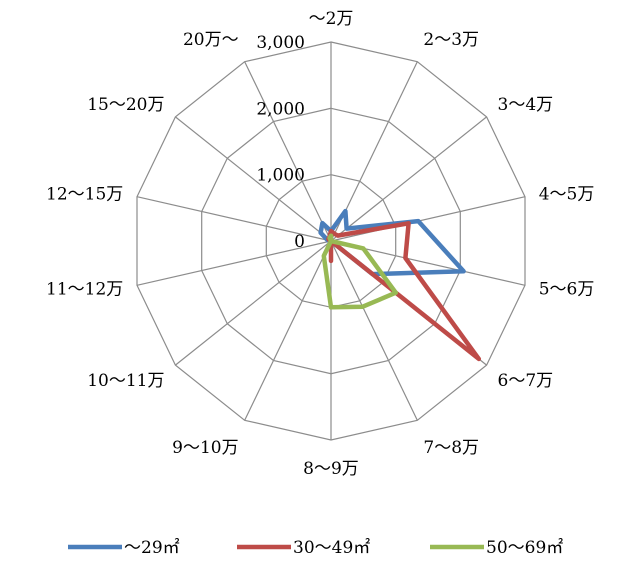  I want to click on legend-label-0: ～29㎡, so click(152, 548).